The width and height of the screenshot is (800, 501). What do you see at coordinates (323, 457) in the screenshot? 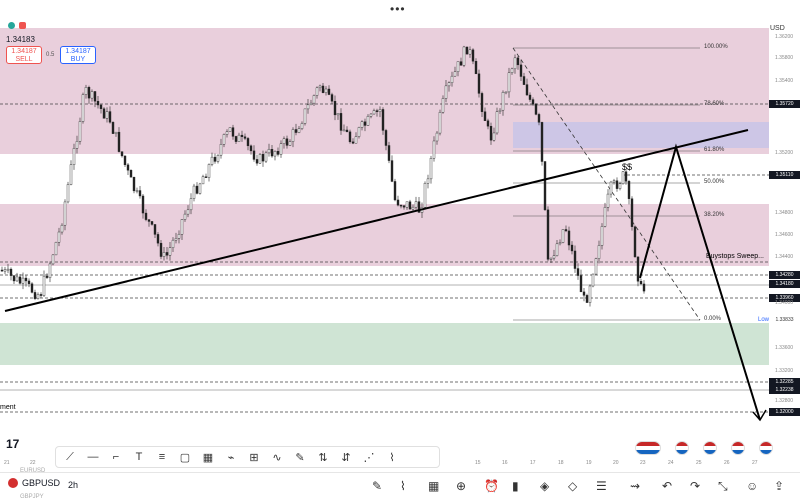
I see `long-position-icon: ⇅` at bounding box center [323, 457].